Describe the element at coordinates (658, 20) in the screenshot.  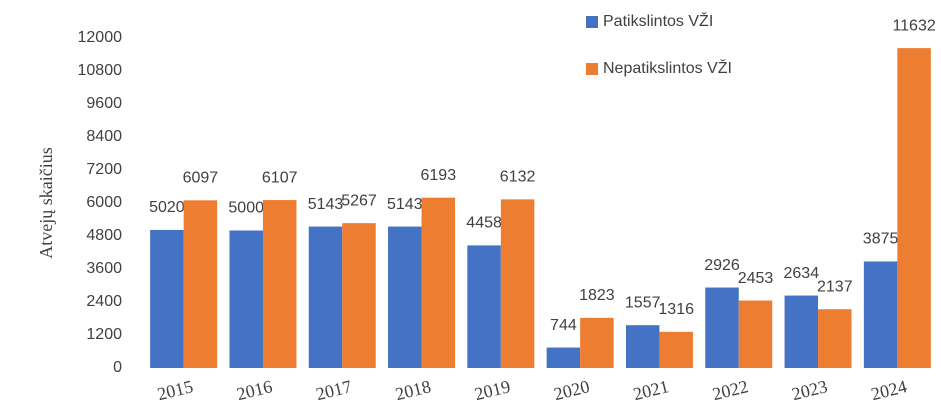
I see `legend-label: Patikslintos VŽI` at that location.